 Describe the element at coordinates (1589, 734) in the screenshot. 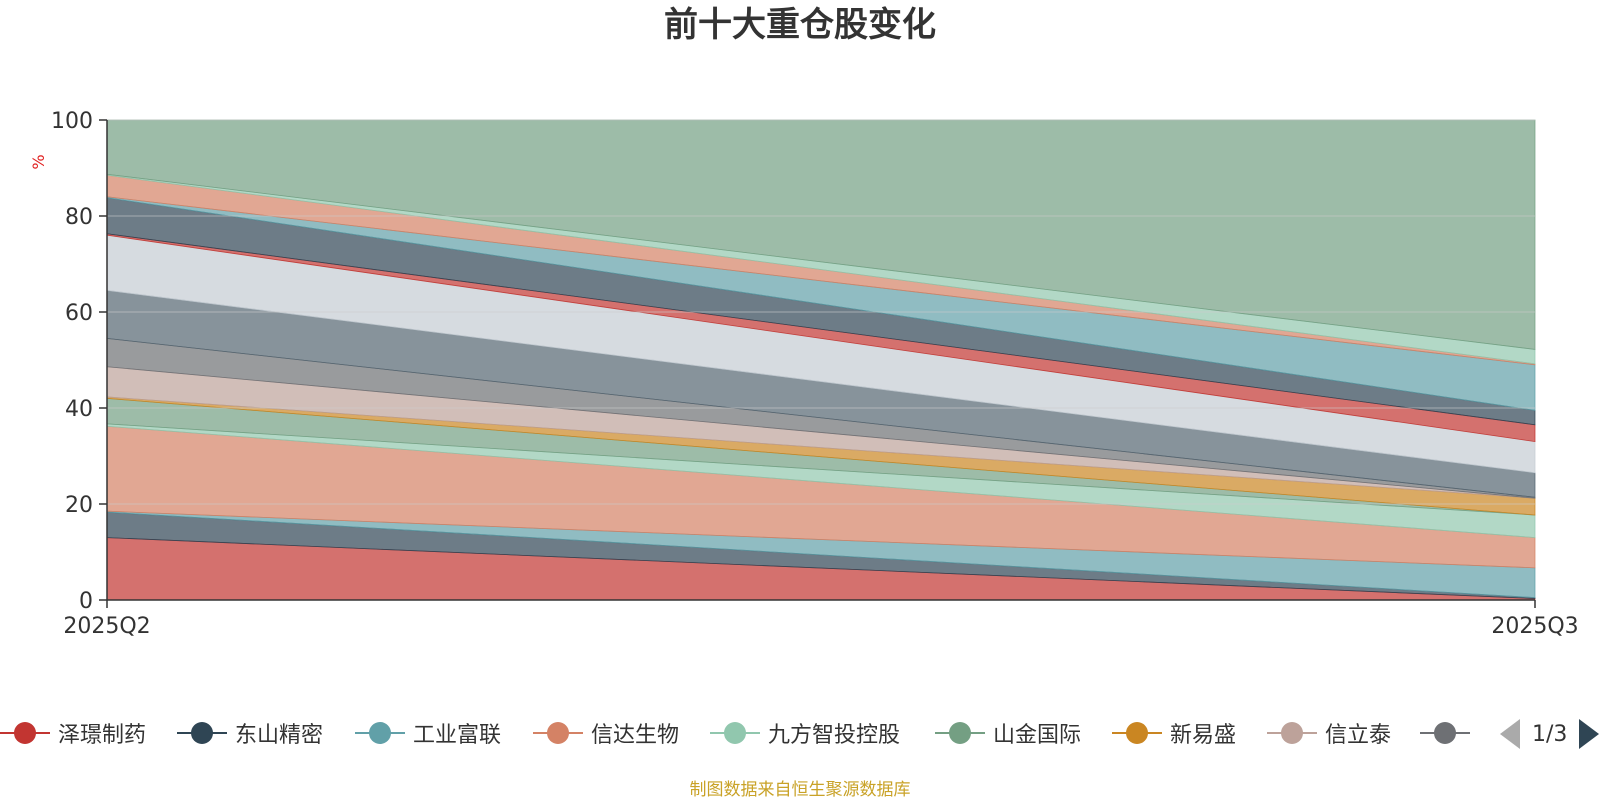

I see `legend-next-page-button` at that location.